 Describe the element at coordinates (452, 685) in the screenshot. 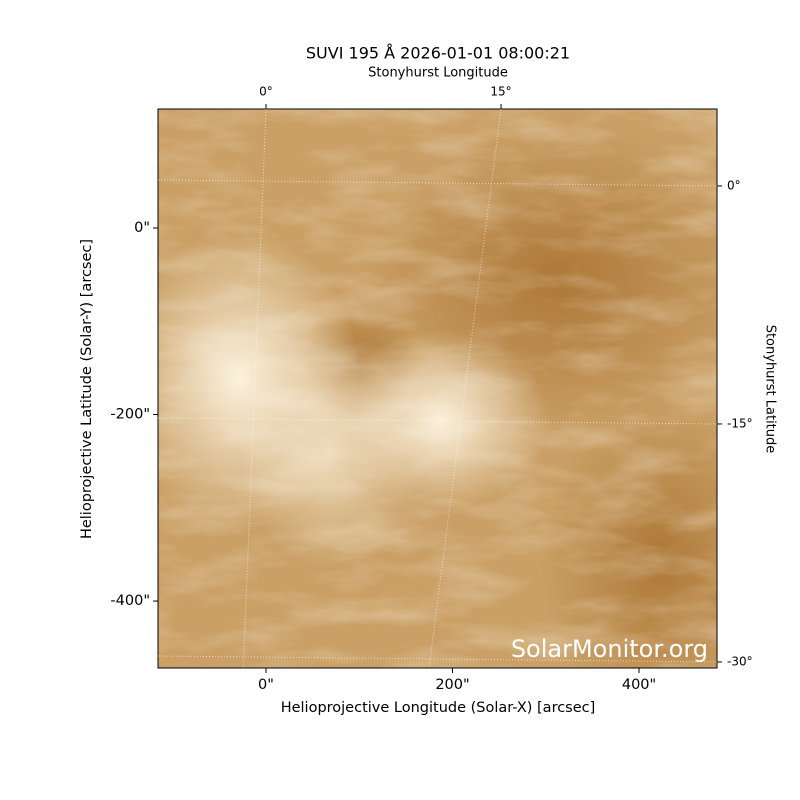

I see `x-tick-label: 200"` at that location.